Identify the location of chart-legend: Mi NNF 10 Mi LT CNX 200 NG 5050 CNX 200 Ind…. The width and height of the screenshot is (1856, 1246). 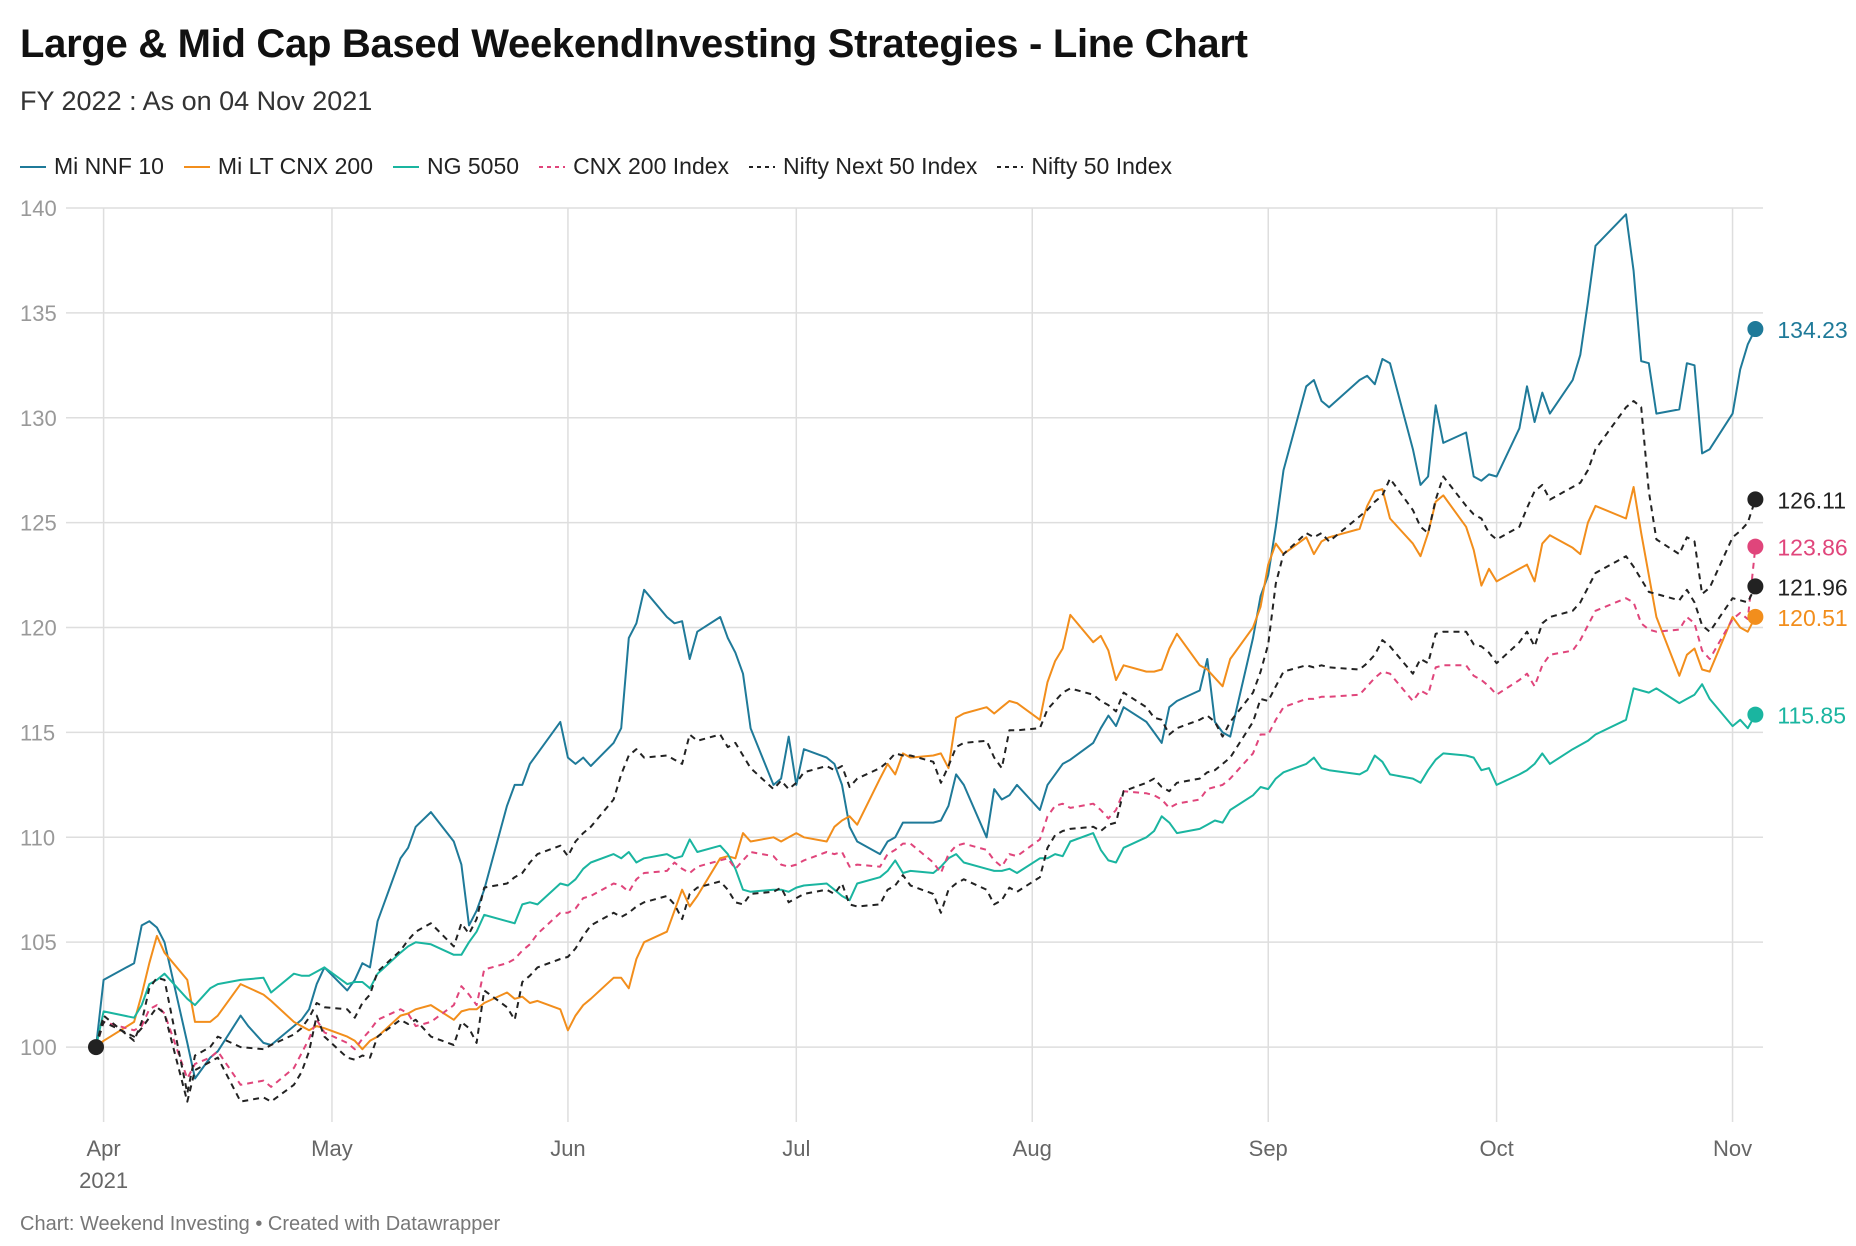
(606, 166).